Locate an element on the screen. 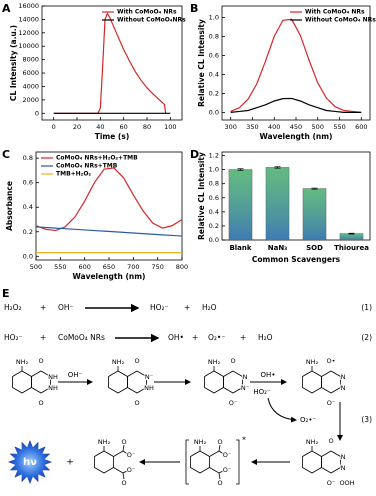 The width and height of the screenshot is (376, 496). equation-term: H₂O₂ is located at coordinates (13, 307).